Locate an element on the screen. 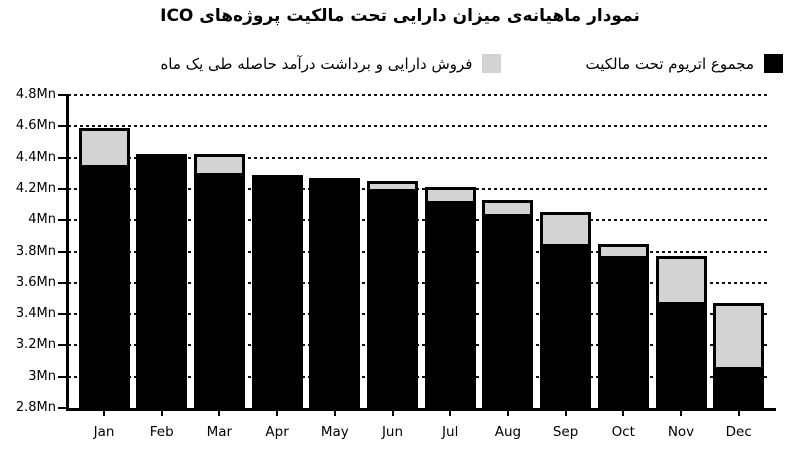 The width and height of the screenshot is (800, 454). y-axis-label: 2.8Mn is located at coordinates (35, 407).